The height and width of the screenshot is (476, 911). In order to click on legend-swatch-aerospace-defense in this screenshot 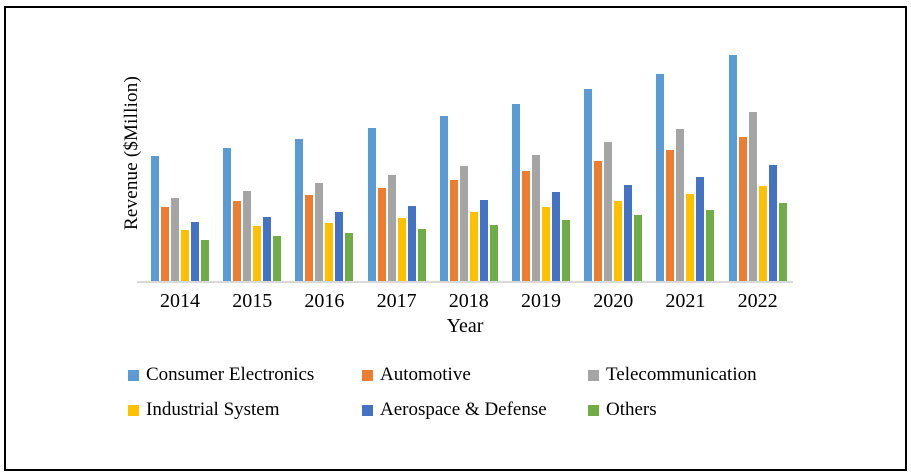, I will do `click(367, 410)`.